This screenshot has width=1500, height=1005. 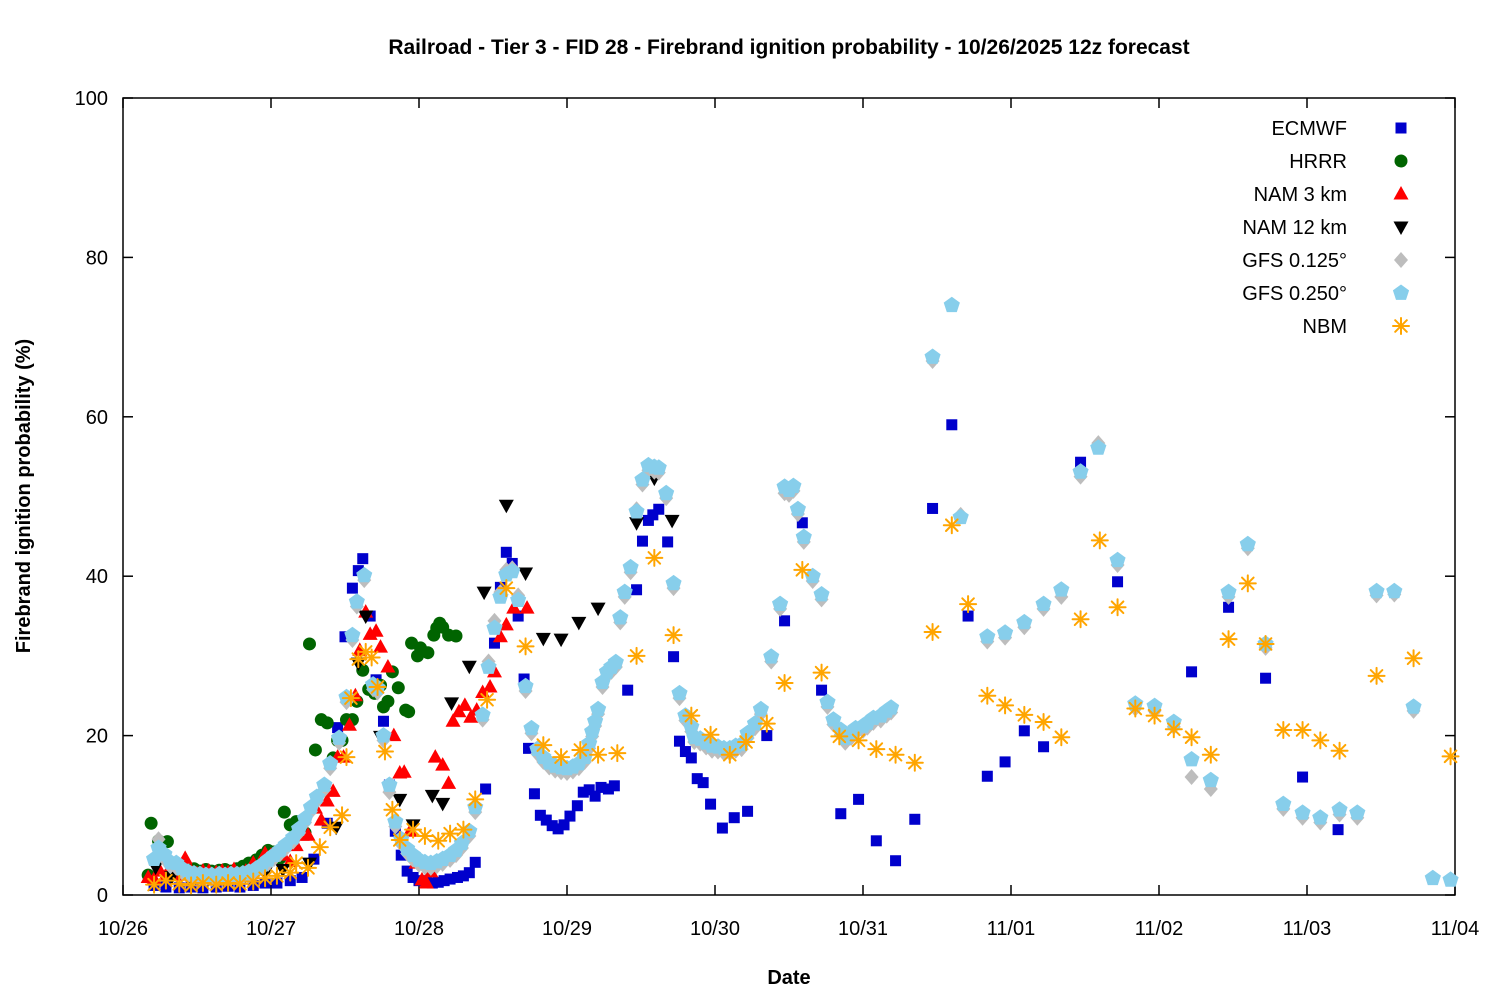 What do you see at coordinates (1331, 195) in the screenshot?
I see `legend-entry-nam-3-km: NAM 3 km` at bounding box center [1331, 195].